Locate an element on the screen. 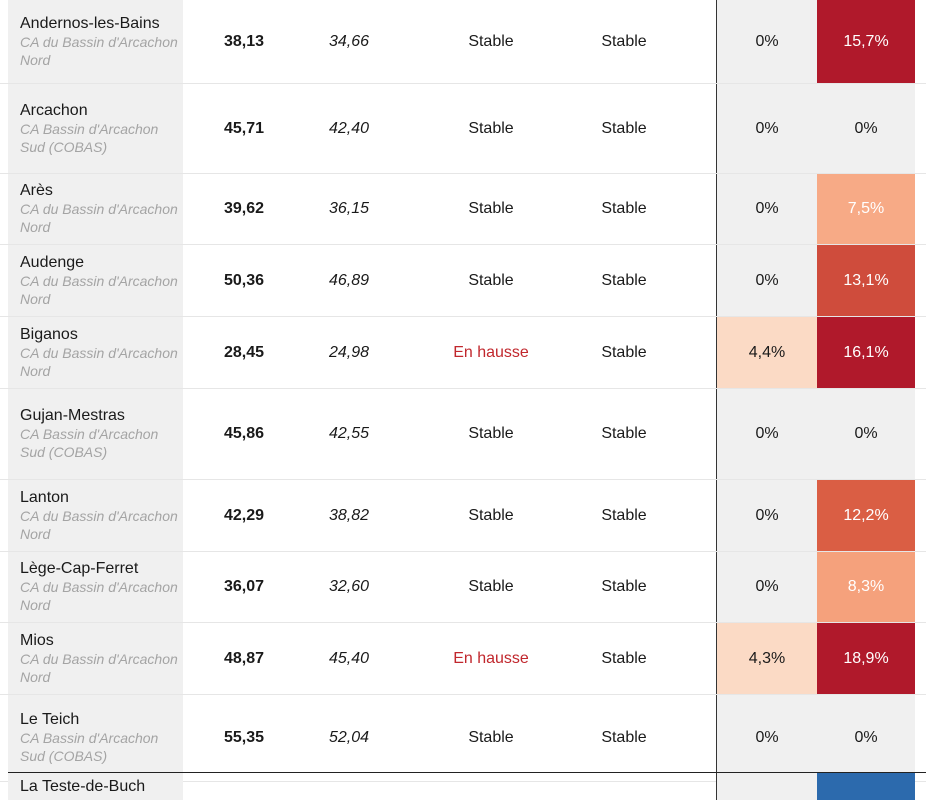 This screenshot has width=926, height=800. commune-name: Le Teich is located at coordinates (50, 719).